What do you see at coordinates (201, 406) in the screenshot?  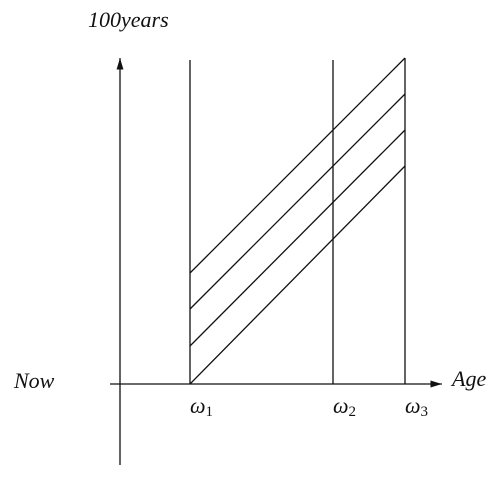 I see `marker-label: ω1` at bounding box center [201, 406].